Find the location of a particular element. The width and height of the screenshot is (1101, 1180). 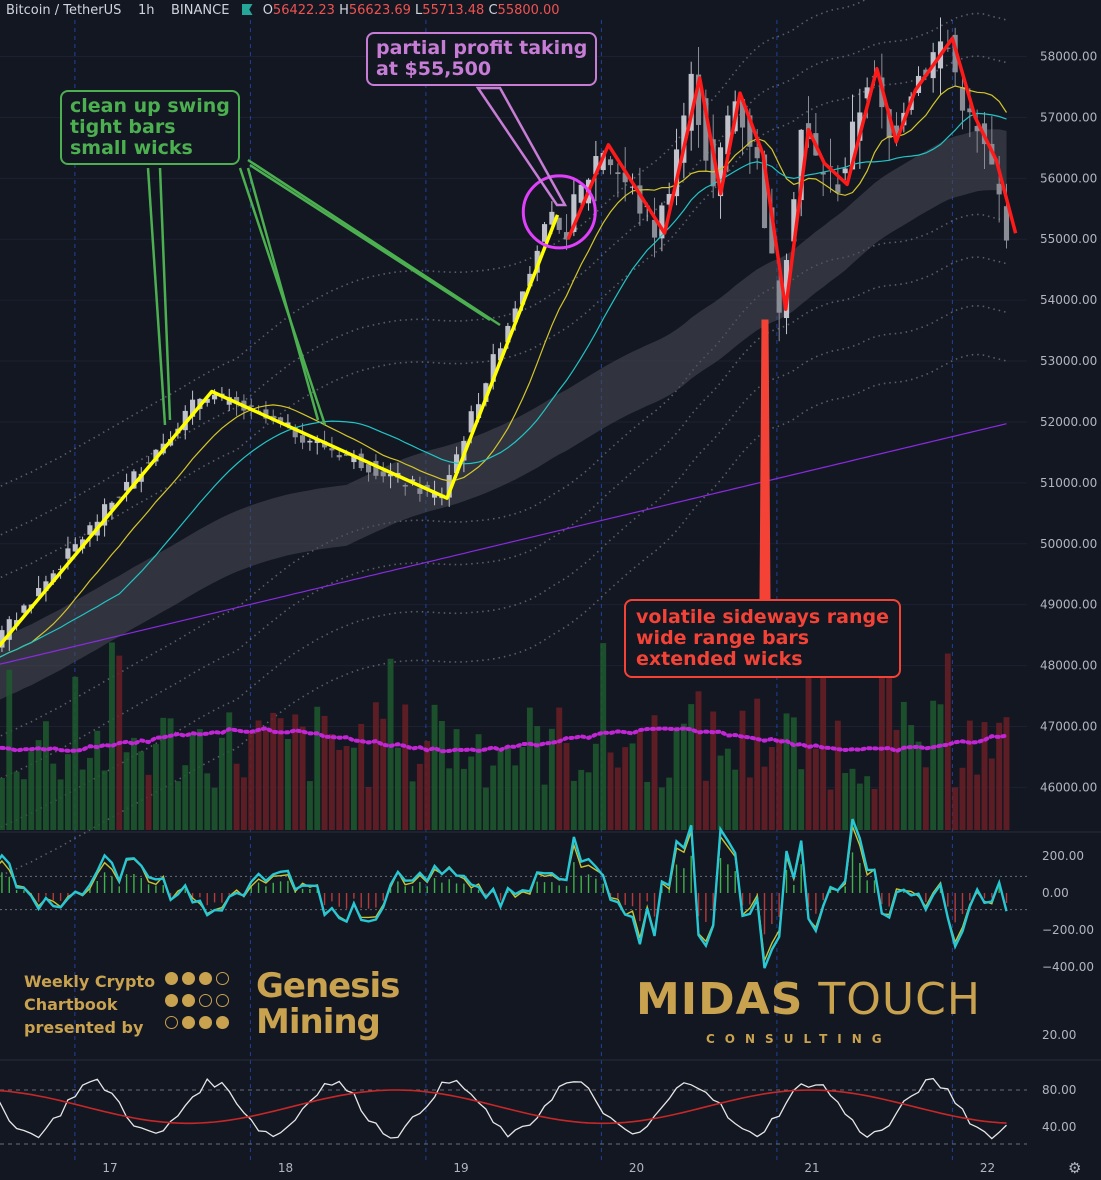

close-label: C is located at coordinates (493, 10).